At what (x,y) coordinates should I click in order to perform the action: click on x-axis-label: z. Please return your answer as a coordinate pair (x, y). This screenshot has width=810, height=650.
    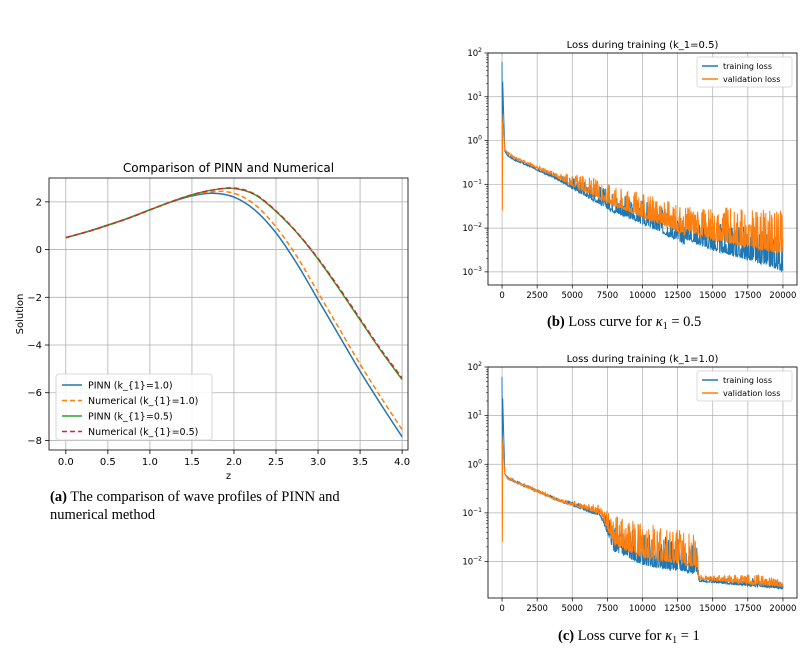
    Looking at the image, I should click on (228, 476).